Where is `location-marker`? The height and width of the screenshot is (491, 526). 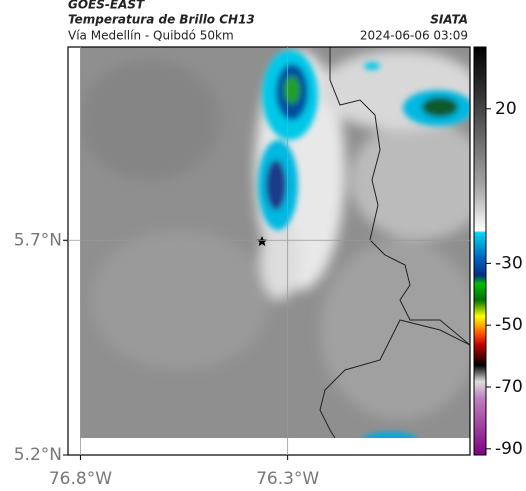
location-marker is located at coordinates (262, 241).